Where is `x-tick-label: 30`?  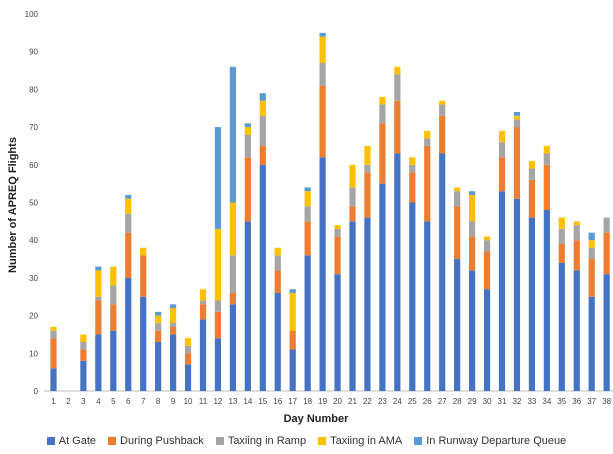 x-tick-label: 30 is located at coordinates (487, 401).